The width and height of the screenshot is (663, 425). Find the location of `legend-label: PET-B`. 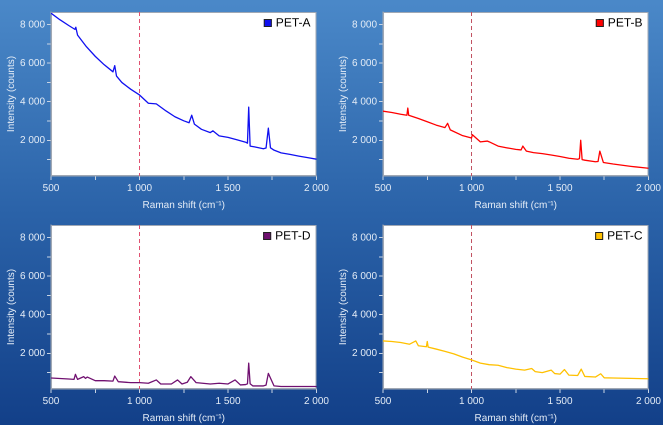

legend-label: PET-B is located at coordinates (625, 22).